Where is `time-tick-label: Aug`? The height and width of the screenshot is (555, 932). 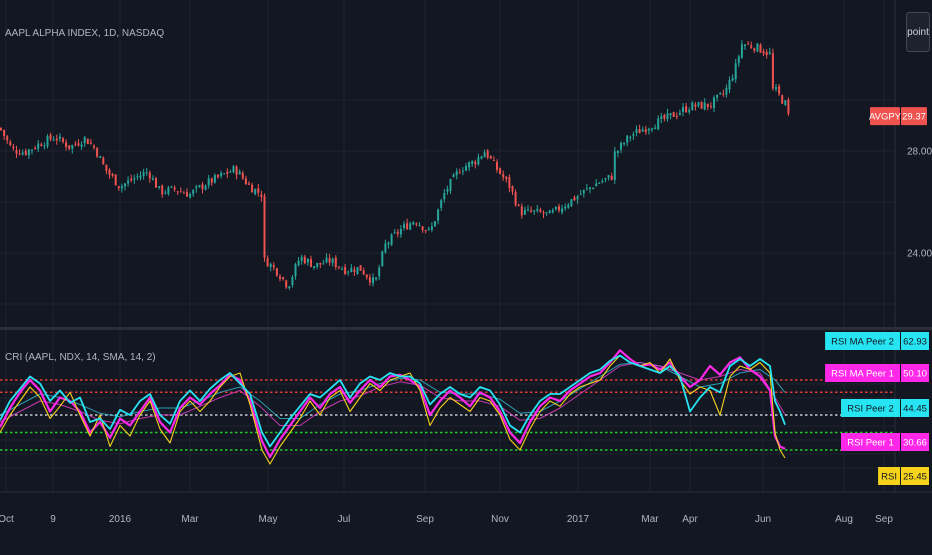 time-tick-label: Aug is located at coordinates (844, 519).